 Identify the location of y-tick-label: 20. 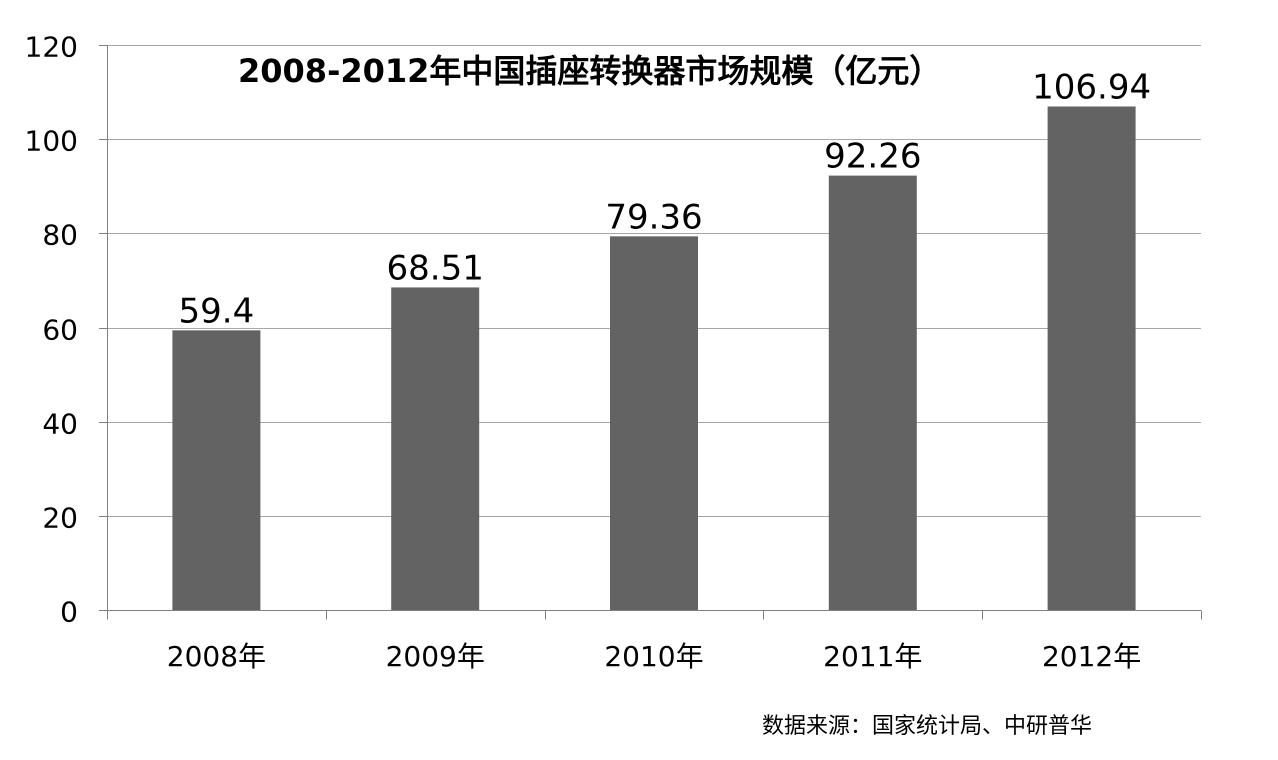
(60, 518).